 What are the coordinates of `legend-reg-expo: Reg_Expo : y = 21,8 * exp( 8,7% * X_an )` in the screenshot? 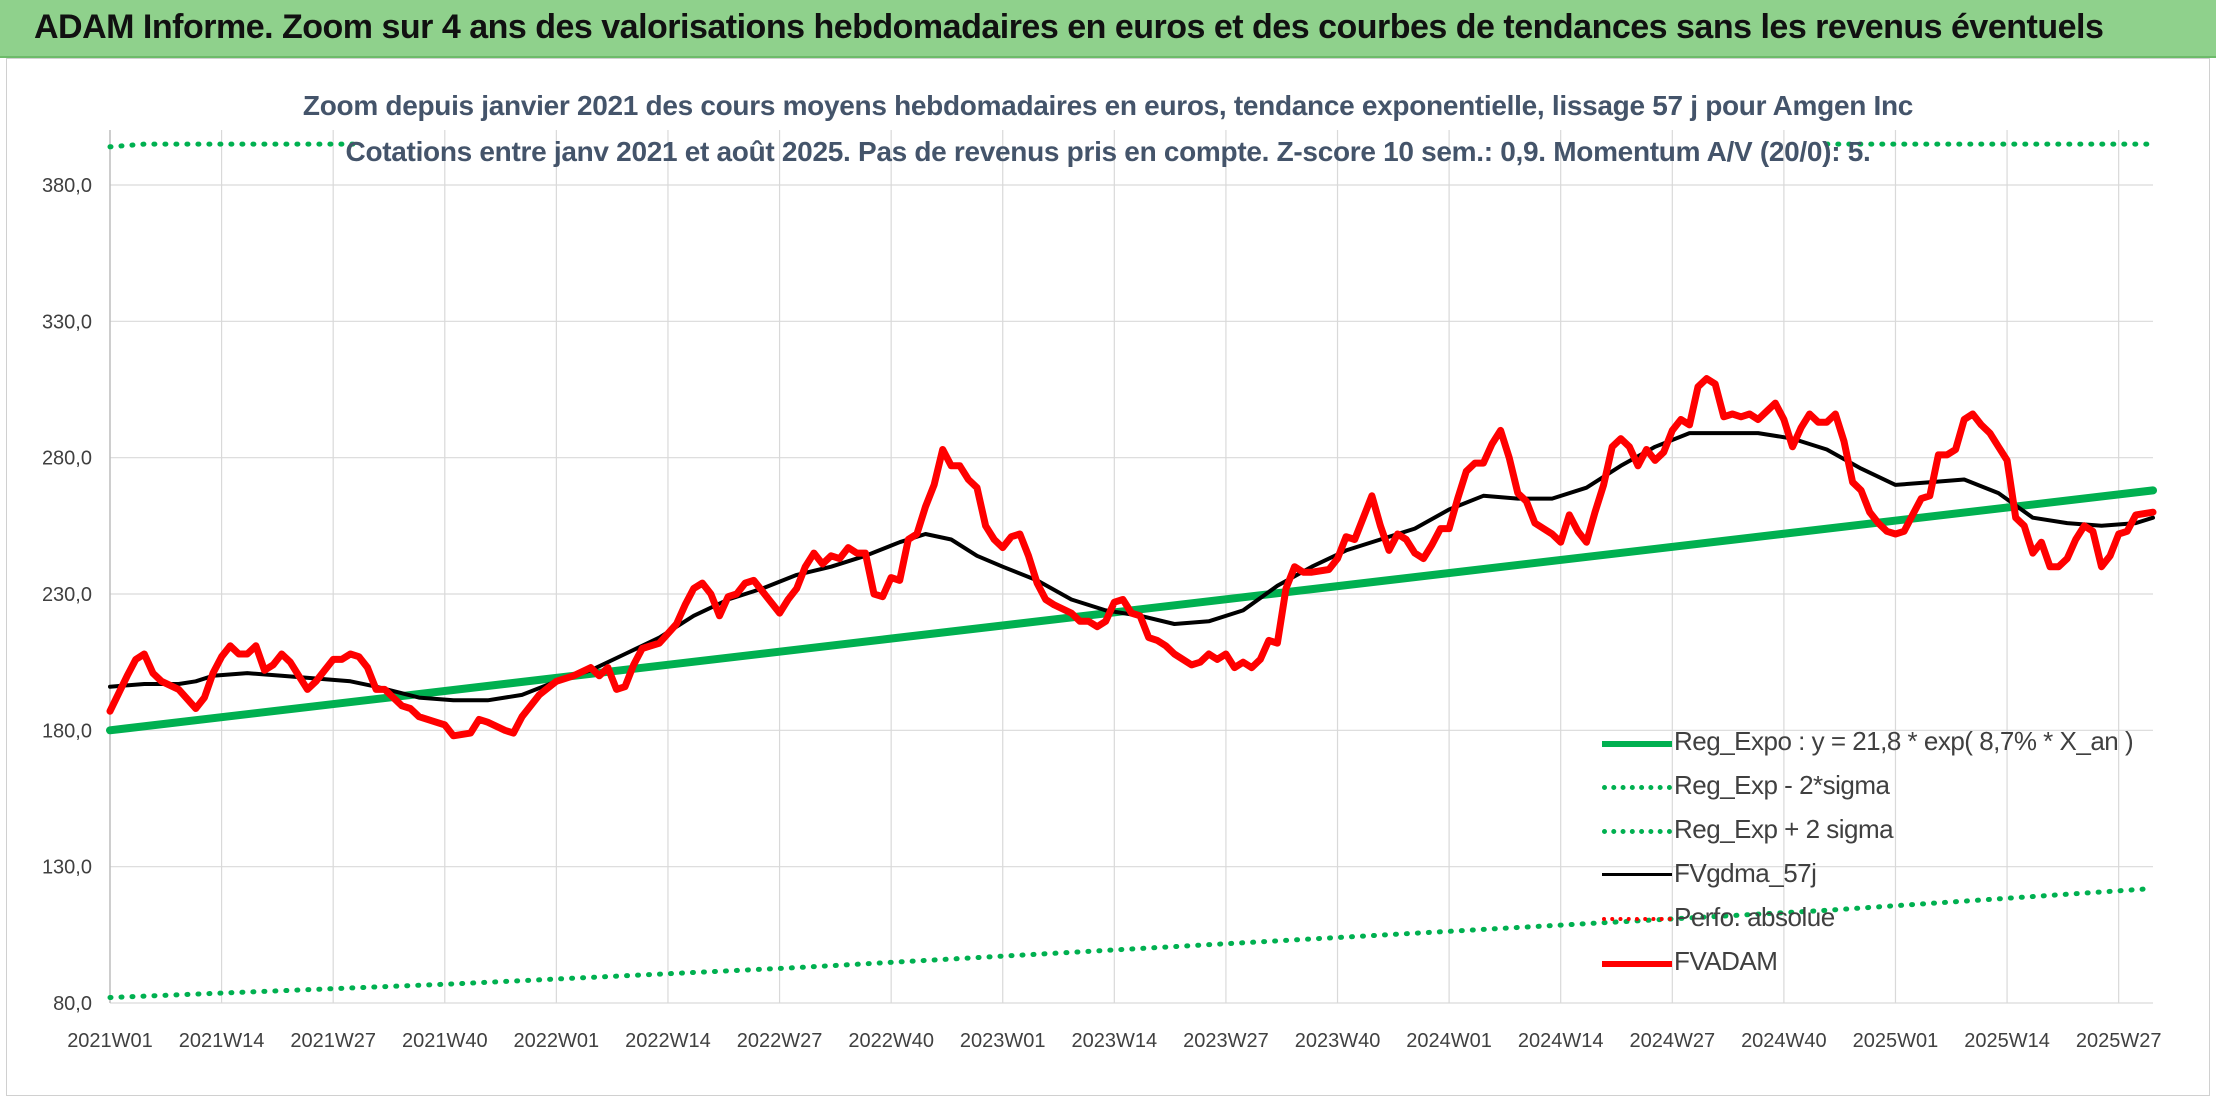 It's located at (1867, 742).